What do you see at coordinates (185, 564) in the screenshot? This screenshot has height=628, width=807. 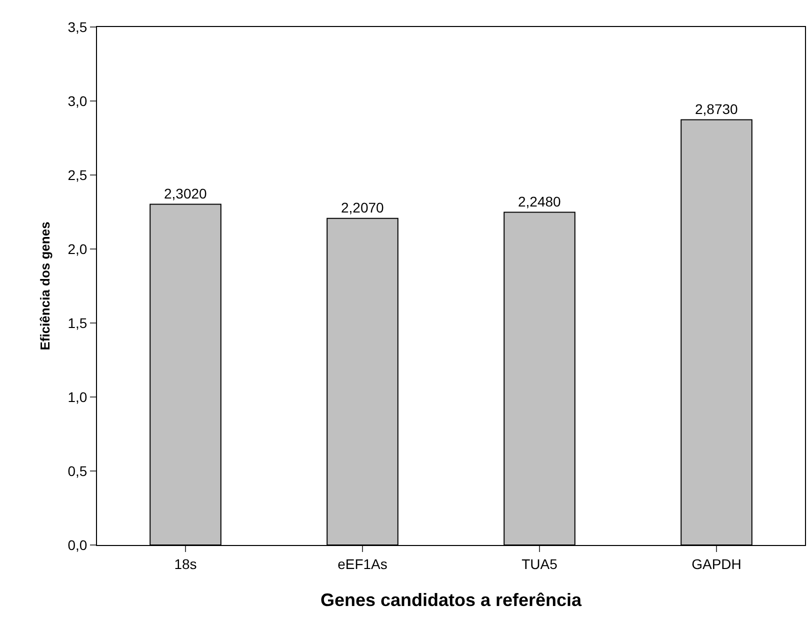 I see `x-tick-label: 18s` at bounding box center [185, 564].